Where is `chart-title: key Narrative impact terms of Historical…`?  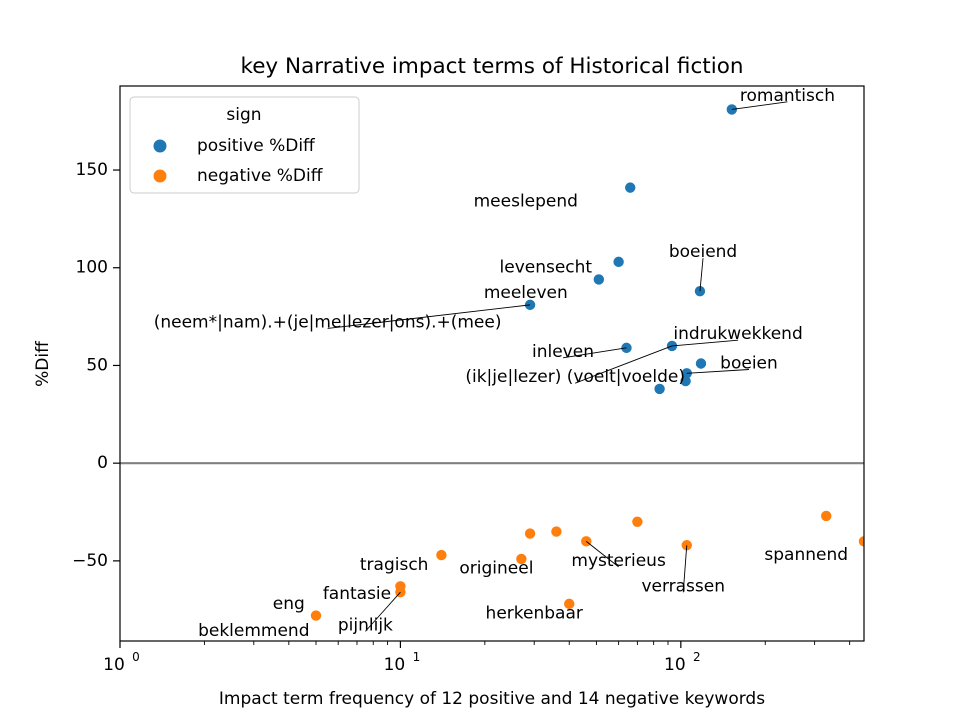
chart-title: key Narrative impact terms of Historical… is located at coordinates (492, 66).